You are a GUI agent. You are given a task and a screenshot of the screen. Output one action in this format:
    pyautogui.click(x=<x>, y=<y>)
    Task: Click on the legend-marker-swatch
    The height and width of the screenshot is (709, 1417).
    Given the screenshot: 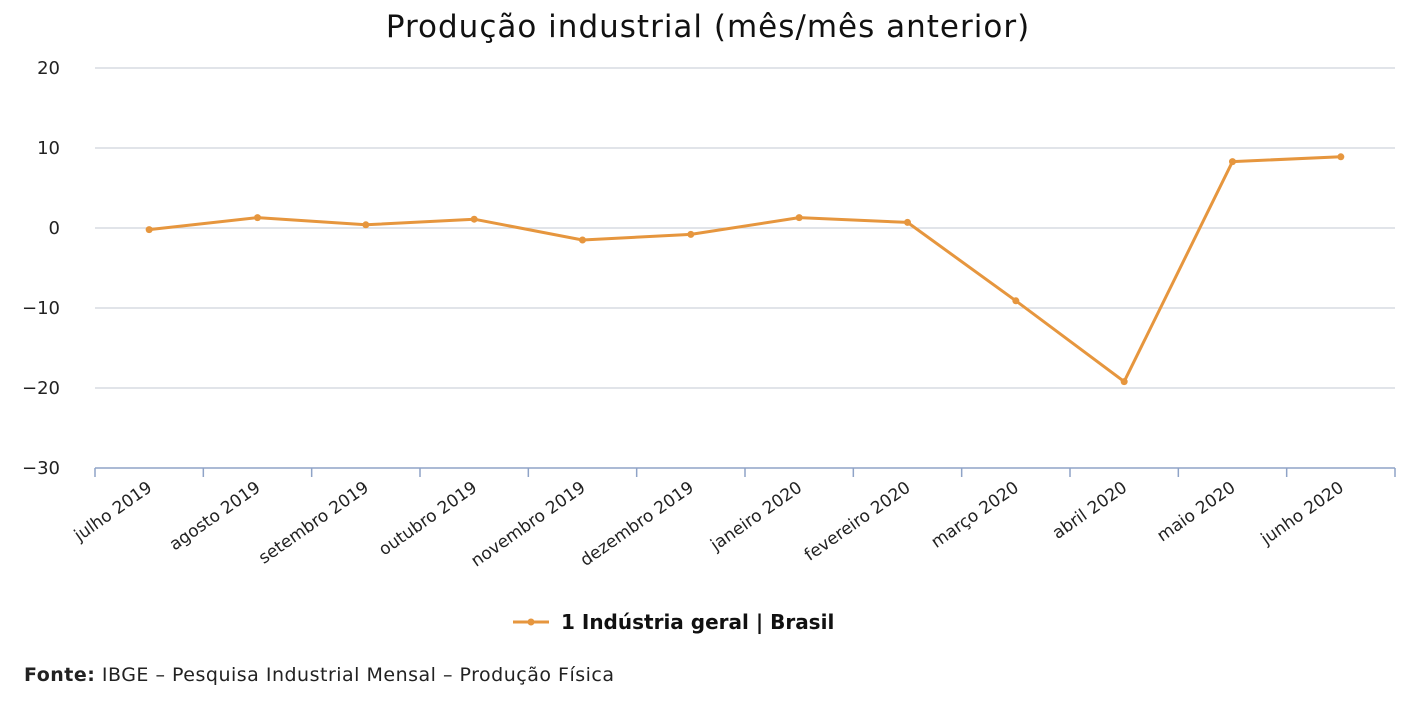 What is the action you would take?
    pyautogui.click(x=531, y=622)
    